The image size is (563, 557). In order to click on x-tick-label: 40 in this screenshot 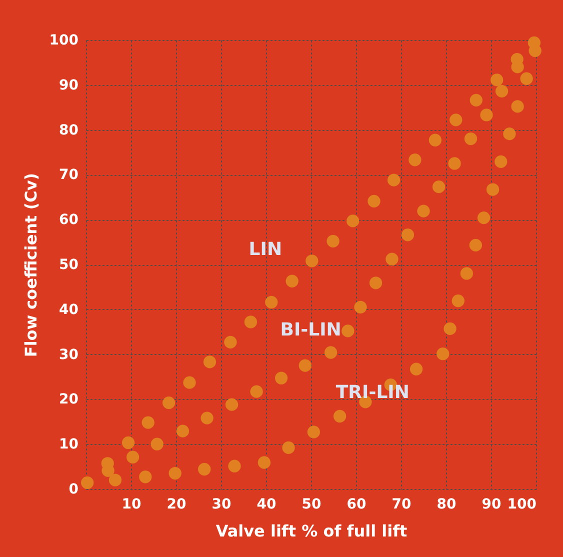, I will do `click(266, 504)`.